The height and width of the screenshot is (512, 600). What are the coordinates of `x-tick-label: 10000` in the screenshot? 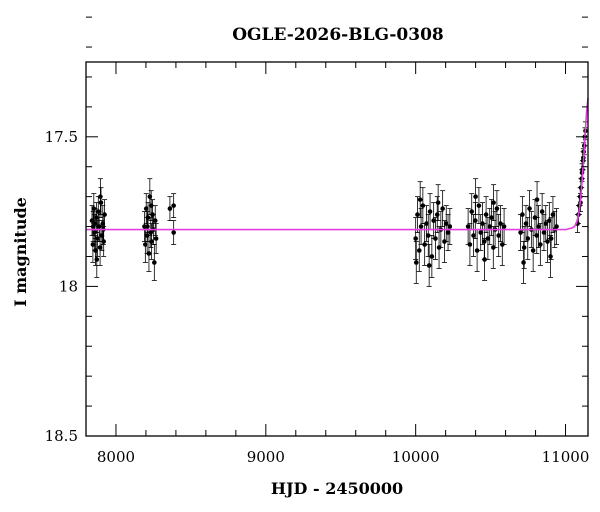 It's located at (416, 457).